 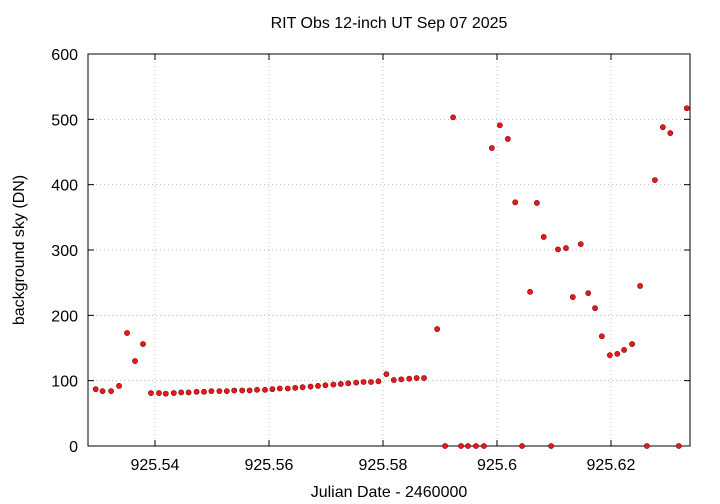 What do you see at coordinates (497, 465) in the screenshot?
I see `x-tick-label: 925.6` at bounding box center [497, 465].